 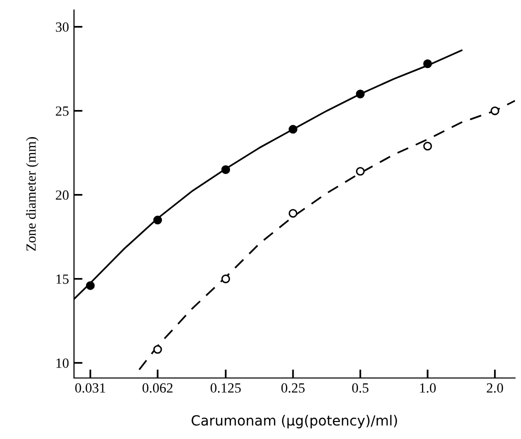 What do you see at coordinates (62, 195) in the screenshot?
I see `y-tick-label: 20` at bounding box center [62, 195].